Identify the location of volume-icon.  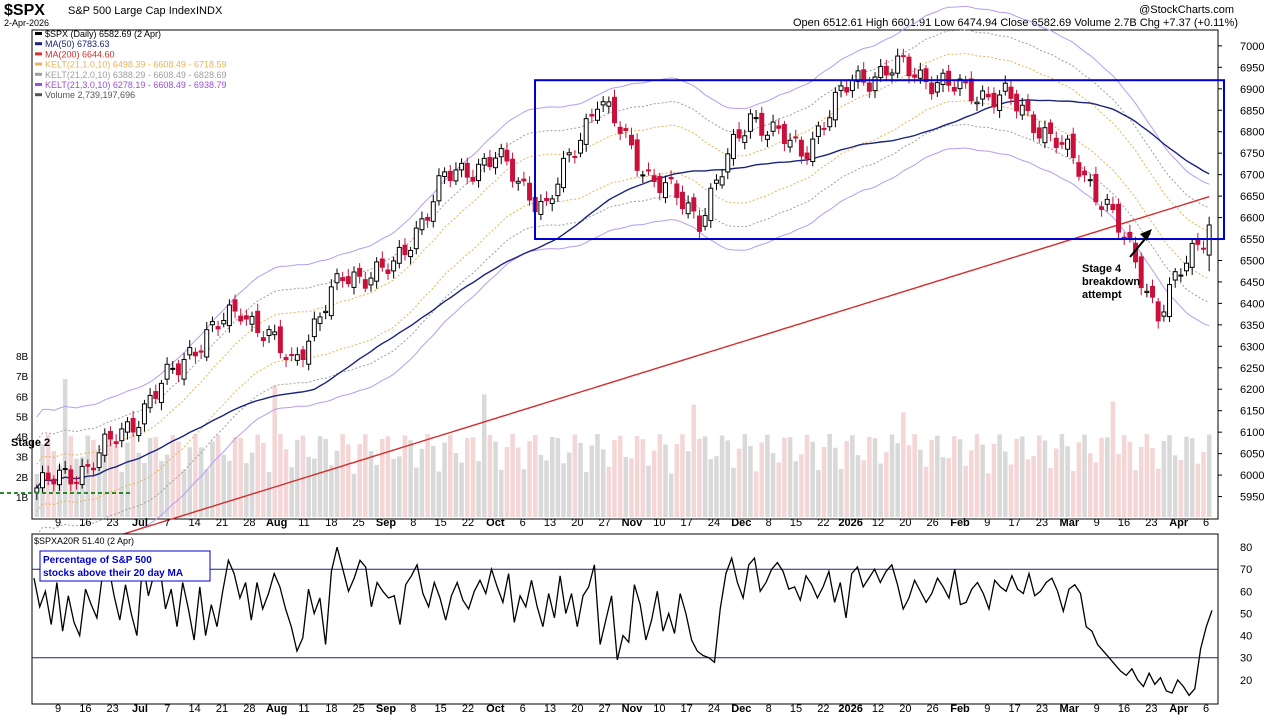
(38, 95).